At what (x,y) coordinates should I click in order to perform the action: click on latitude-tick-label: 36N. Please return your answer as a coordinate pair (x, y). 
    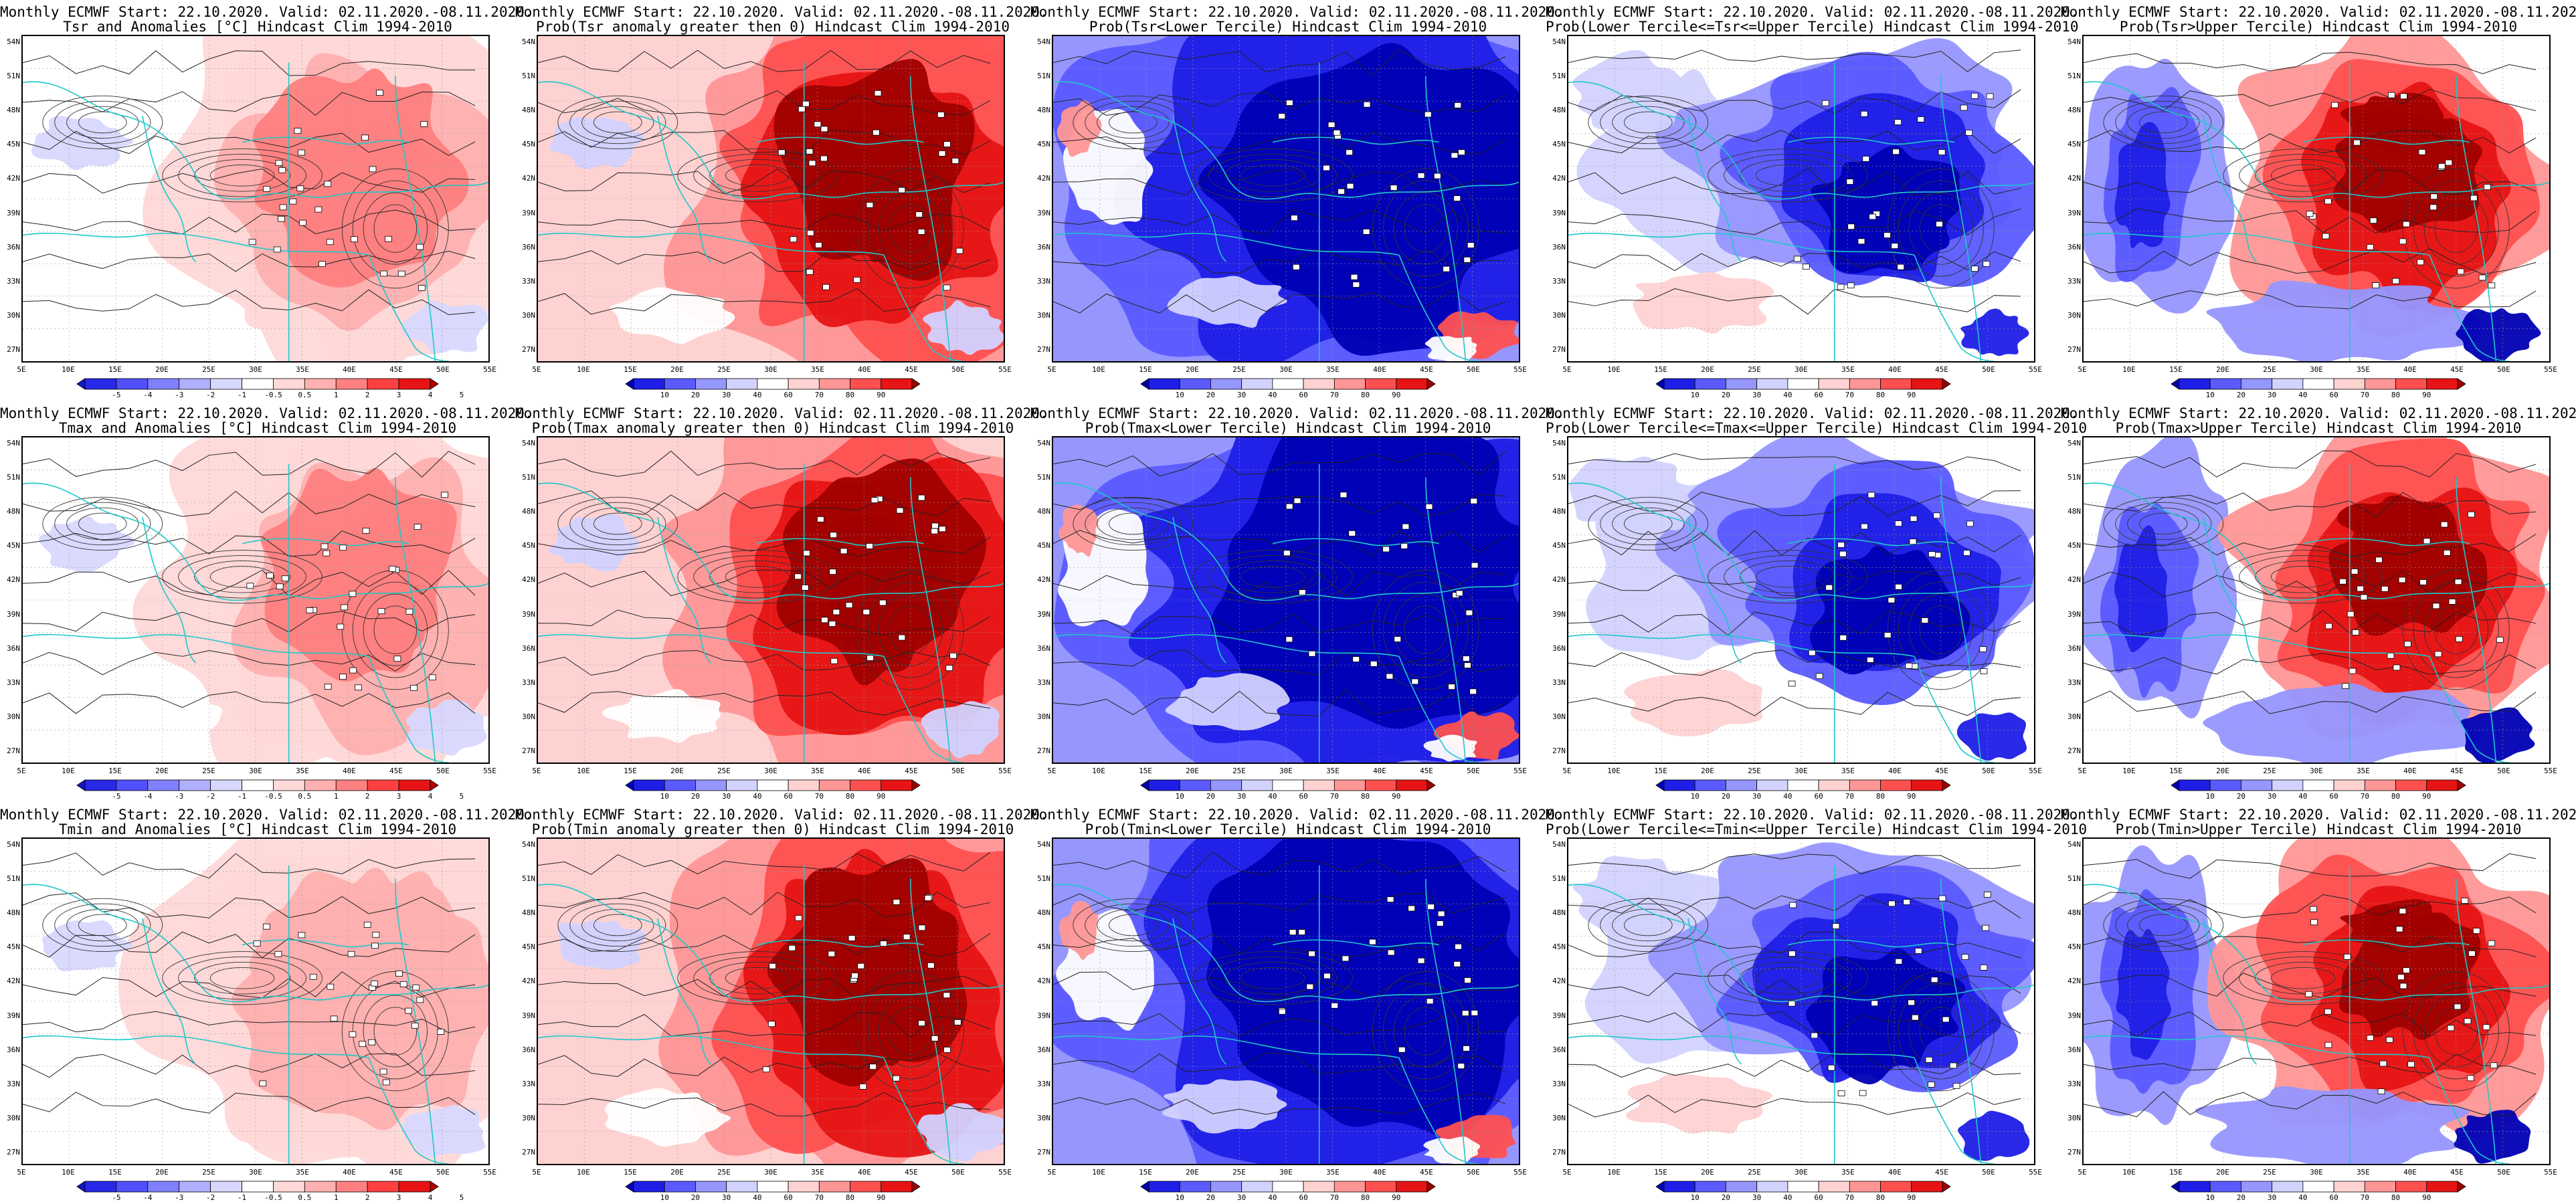
    Looking at the image, I should click on (528, 648).